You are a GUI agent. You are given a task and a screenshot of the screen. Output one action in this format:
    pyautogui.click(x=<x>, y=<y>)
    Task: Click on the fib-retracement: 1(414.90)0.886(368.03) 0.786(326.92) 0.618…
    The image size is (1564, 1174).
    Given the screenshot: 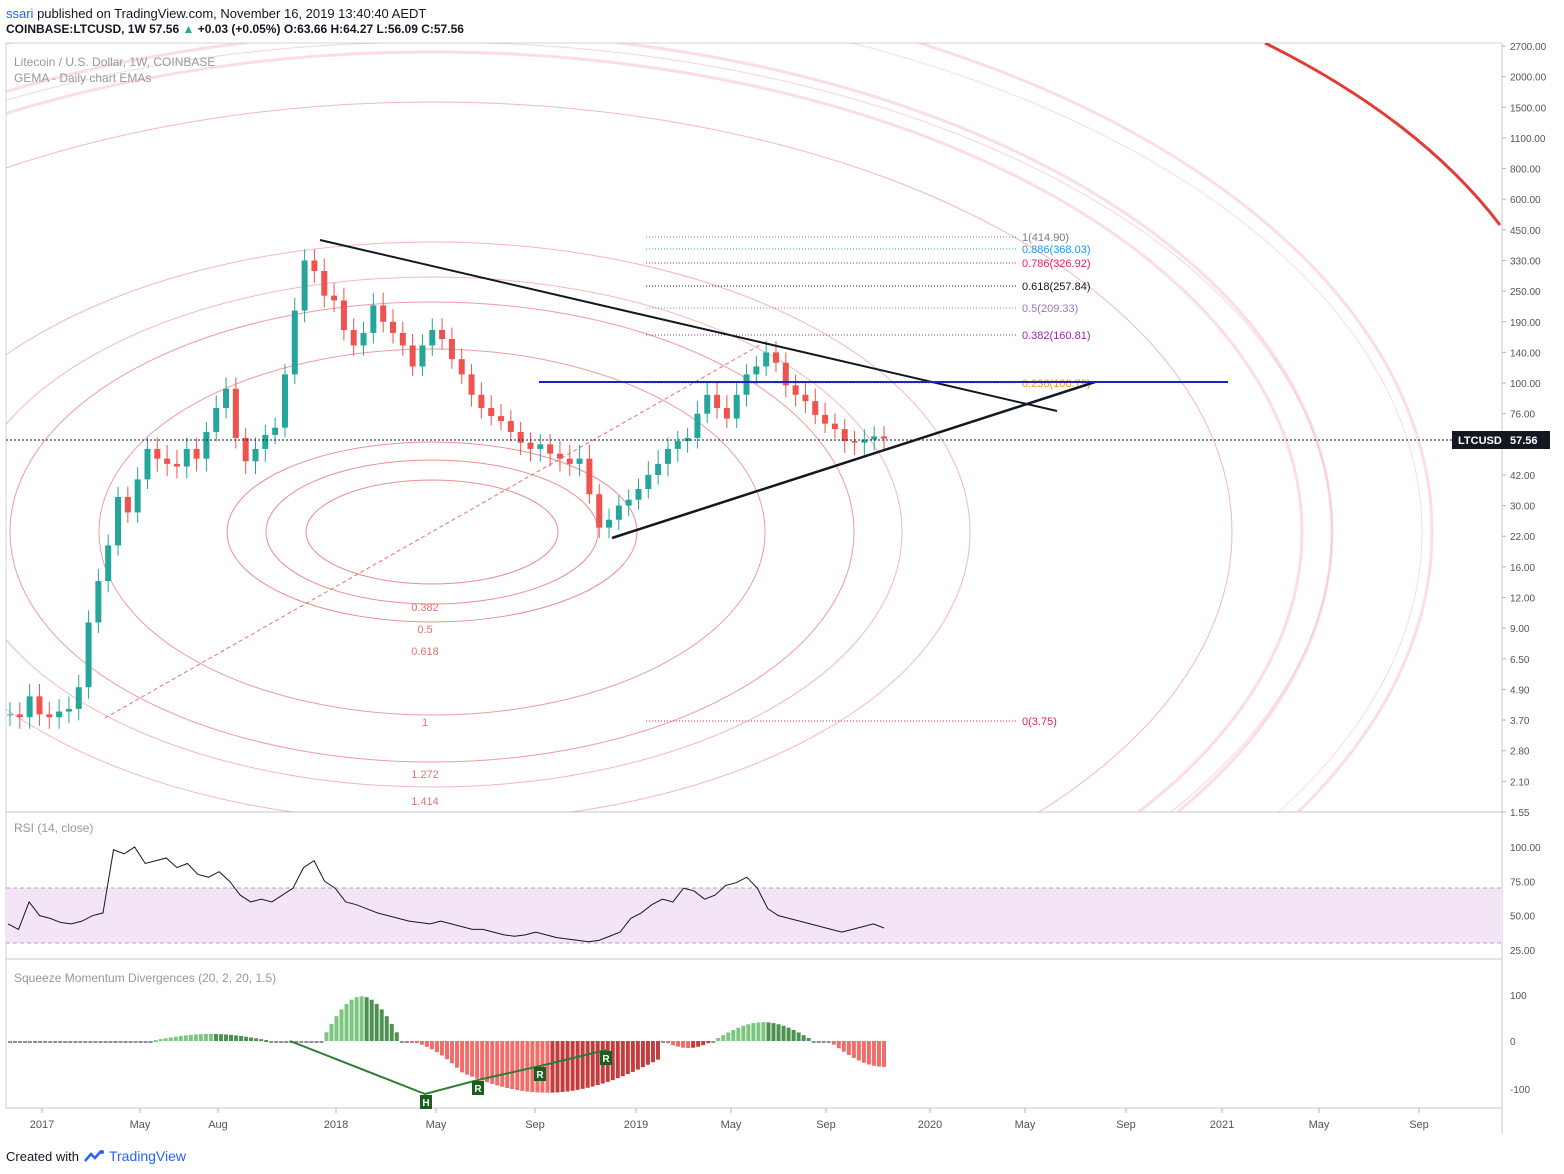 What is the action you would take?
    pyautogui.click(x=868, y=480)
    